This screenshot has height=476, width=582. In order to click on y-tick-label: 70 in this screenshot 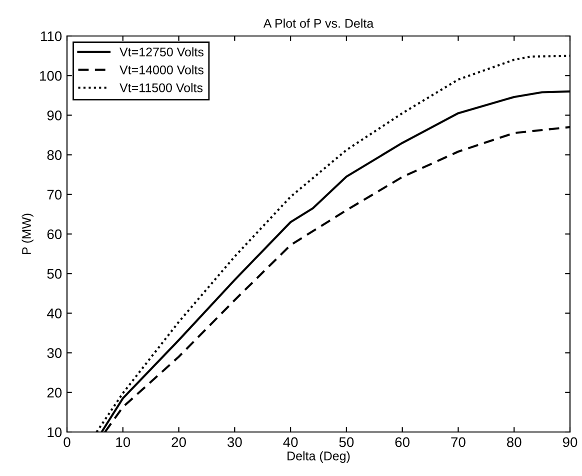, I will do `click(54, 195)`.